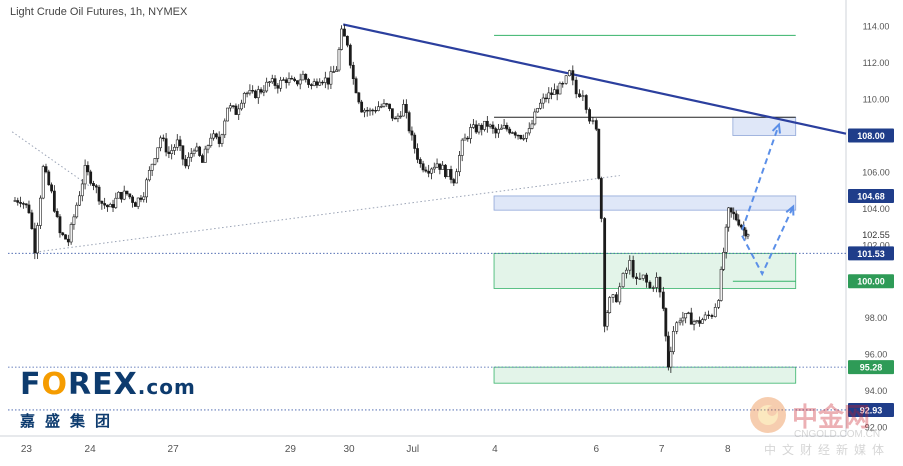 Image resolution: width=903 pixels, height=466 pixels. What do you see at coordinates (876, 427) in the screenshot?
I see `y-tick-label: 92.00` at bounding box center [876, 427].